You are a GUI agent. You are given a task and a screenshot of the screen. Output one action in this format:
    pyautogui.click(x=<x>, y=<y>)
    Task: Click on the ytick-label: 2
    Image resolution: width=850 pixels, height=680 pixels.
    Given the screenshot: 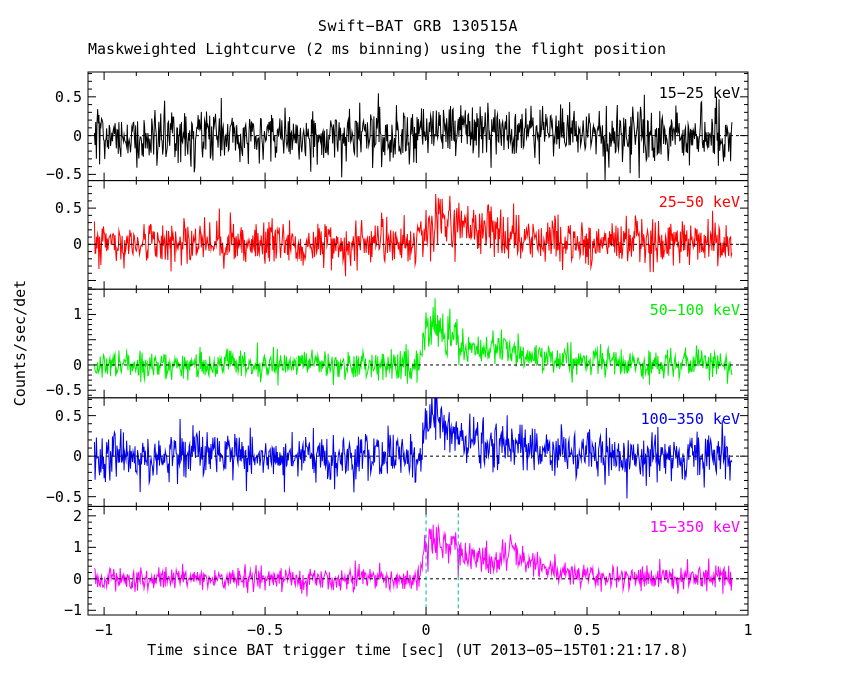 What is the action you would take?
    pyautogui.click(x=77, y=515)
    